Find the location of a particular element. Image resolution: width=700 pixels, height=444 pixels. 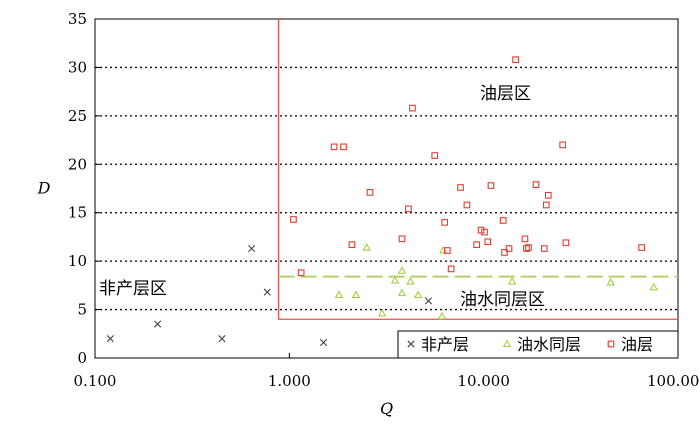

x-axis-label: Q is located at coordinates (386, 408).